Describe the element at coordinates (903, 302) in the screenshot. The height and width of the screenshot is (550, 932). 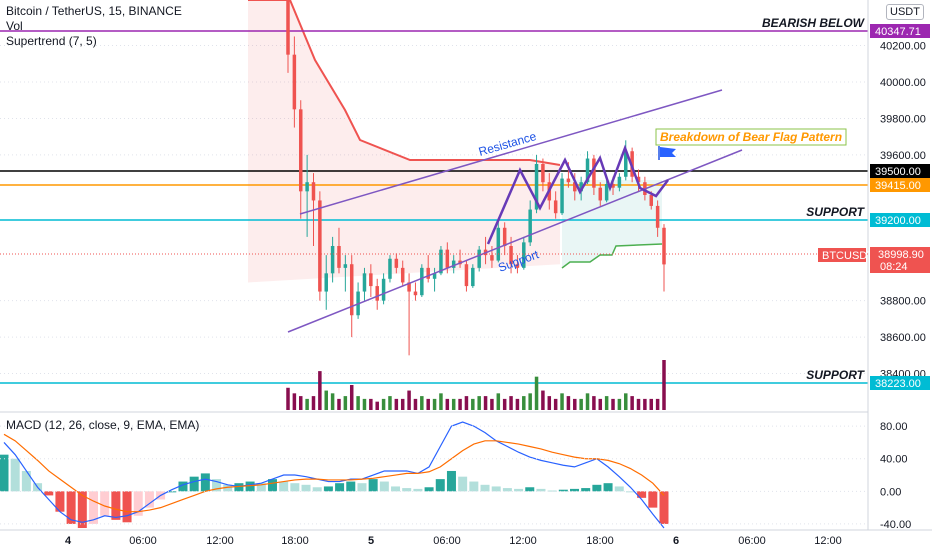
I see `price-tick-label: 38800.00` at that location.